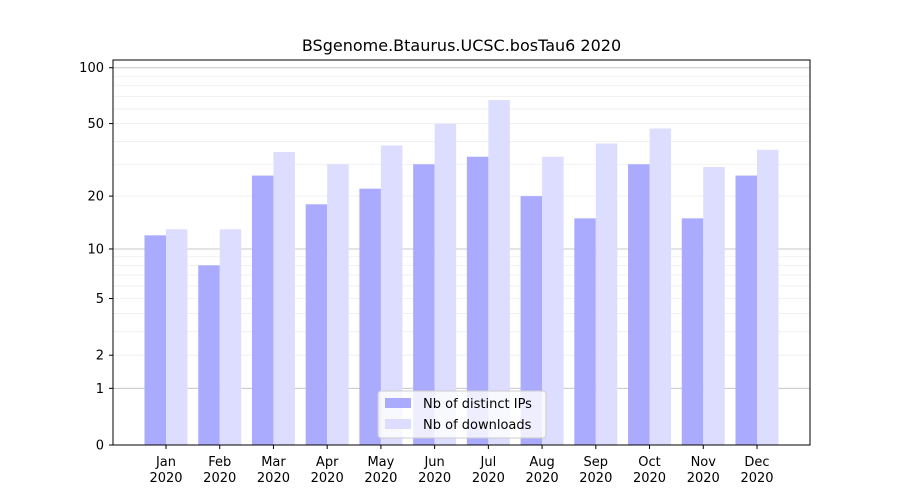 Image resolution: width=900 pixels, height=500 pixels. What do you see at coordinates (595, 470) in the screenshot?
I see `x-tick-label: Sep 2020` at bounding box center [595, 470].